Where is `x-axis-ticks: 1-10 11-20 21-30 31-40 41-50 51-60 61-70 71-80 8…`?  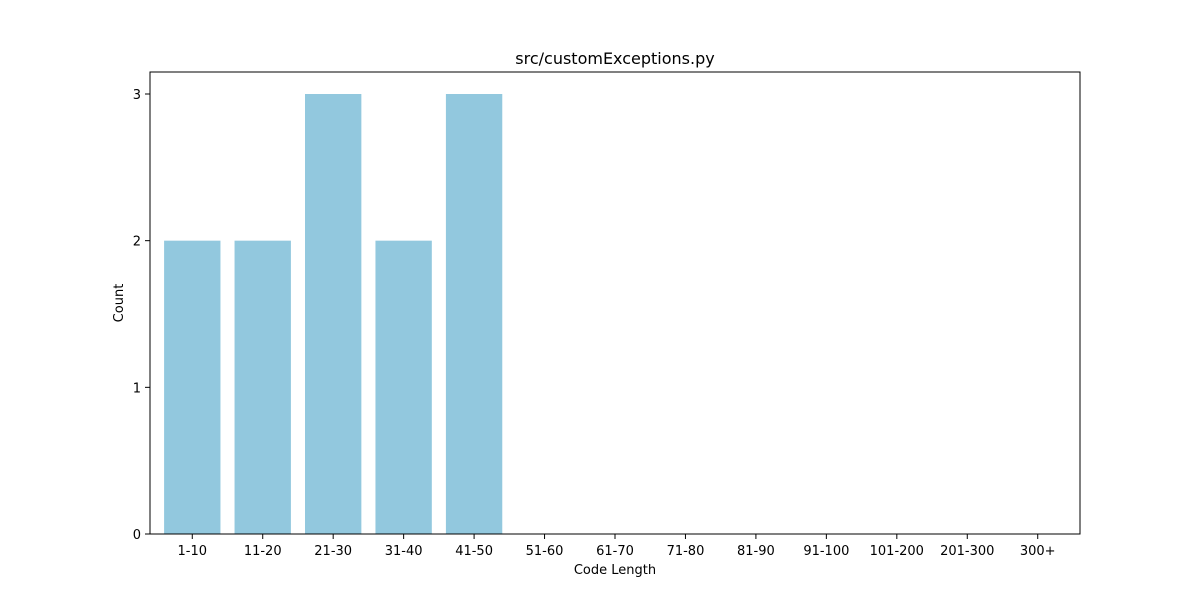 x-axis-ticks: 1-10 11-20 21-30 31-40 41-50 51-60 61-70 71-80 8… is located at coordinates (617, 546).